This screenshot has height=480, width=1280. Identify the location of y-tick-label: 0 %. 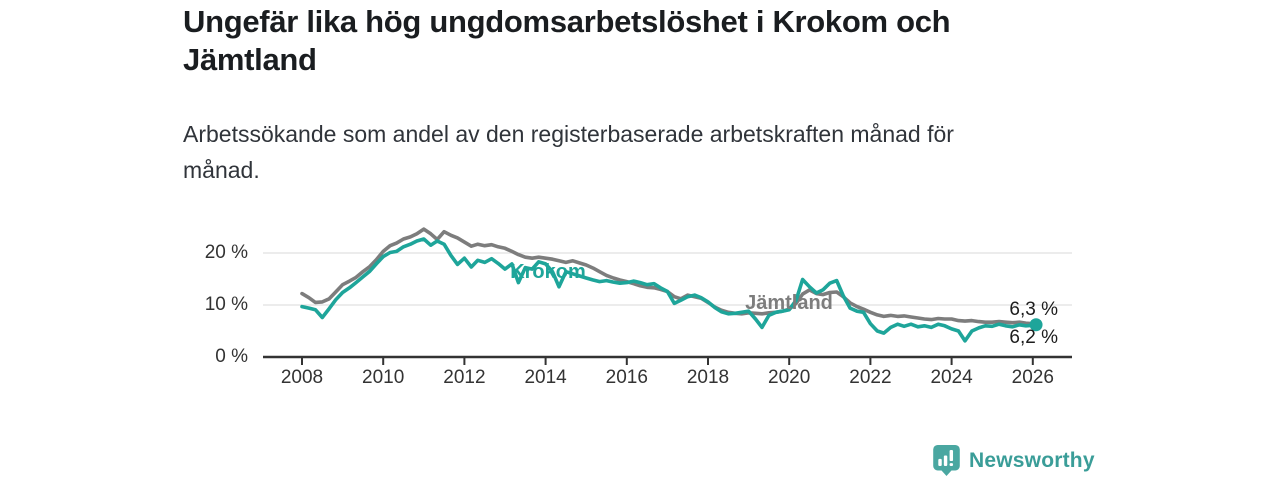
(231, 356).